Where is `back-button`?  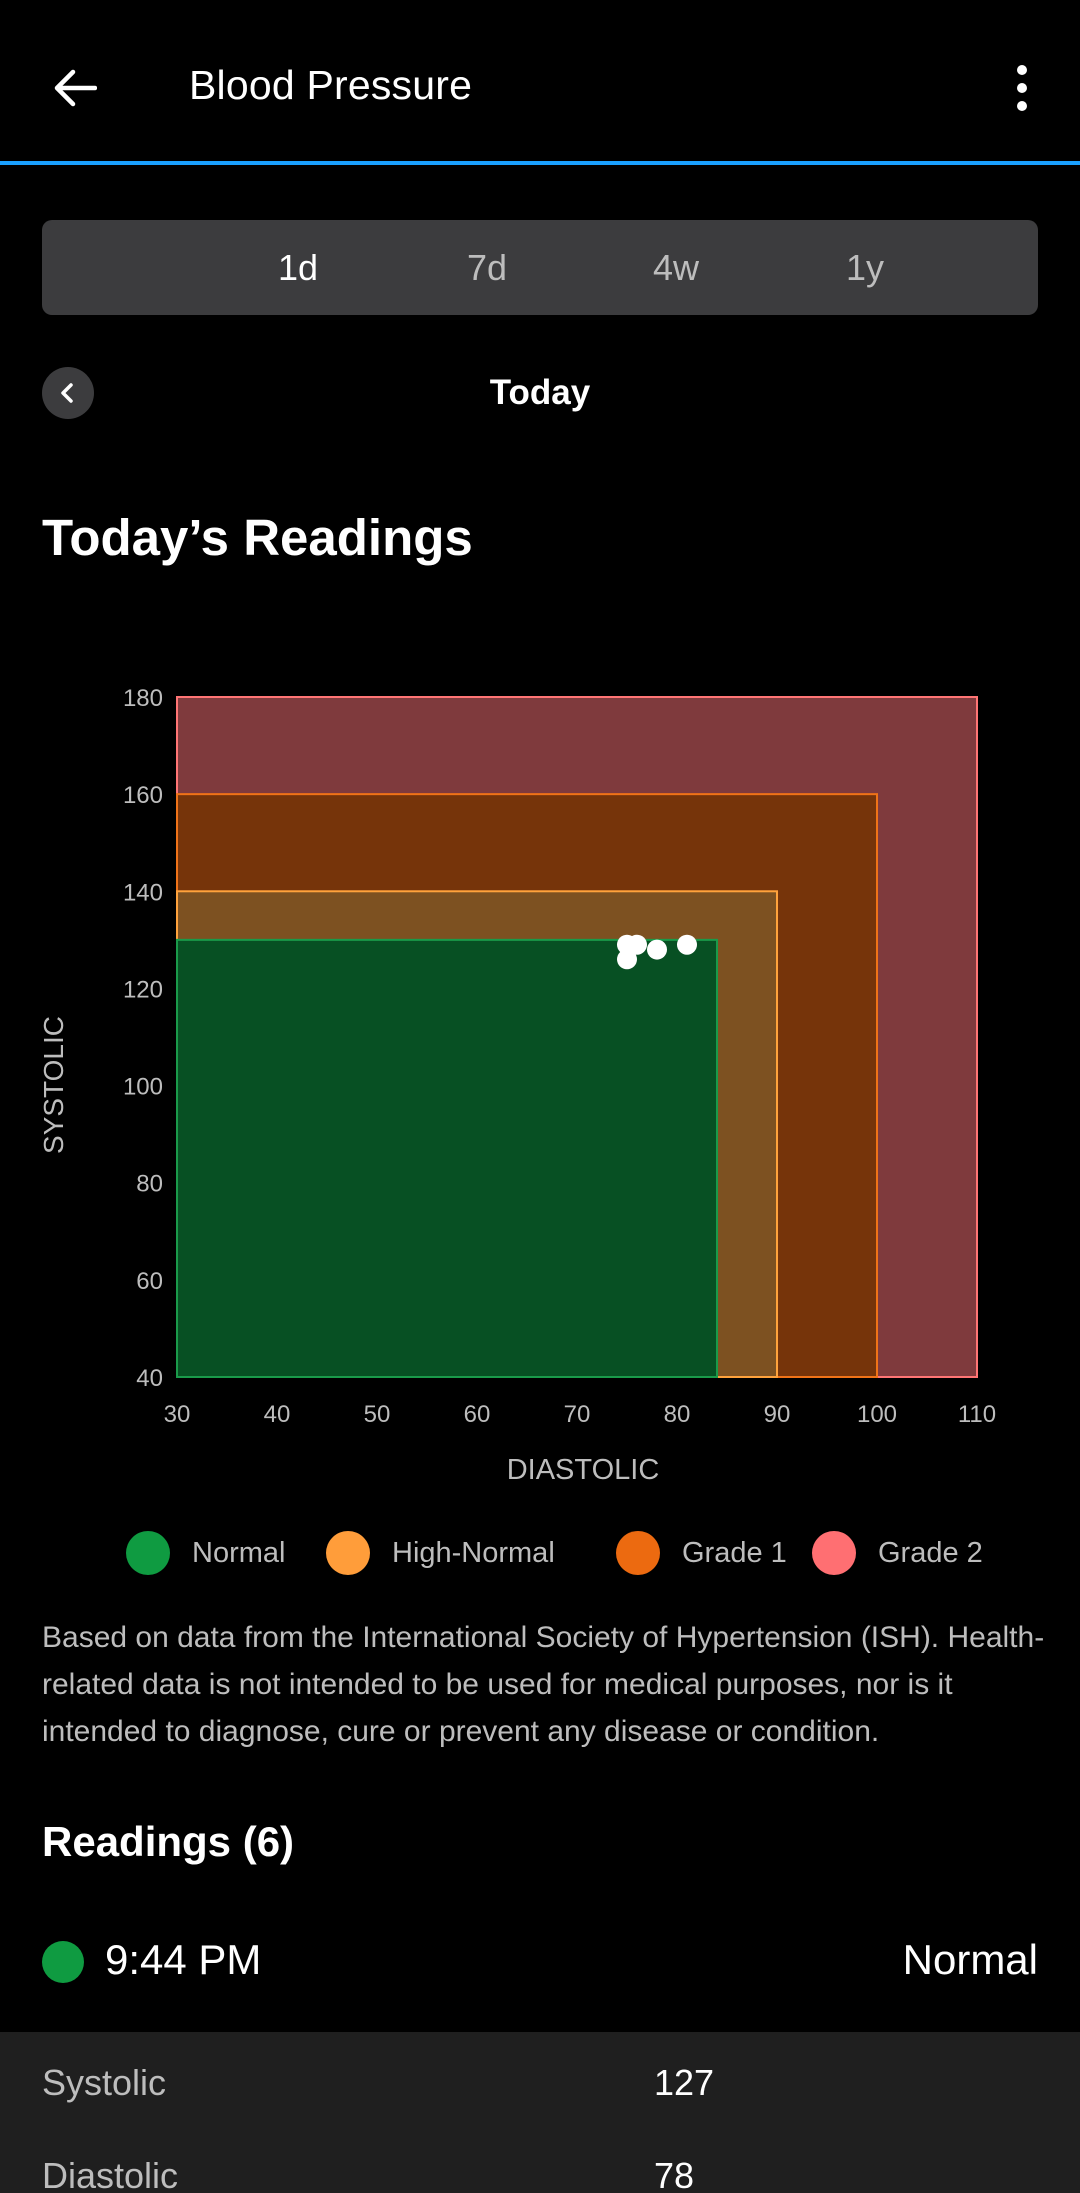
back-button is located at coordinates (74, 88).